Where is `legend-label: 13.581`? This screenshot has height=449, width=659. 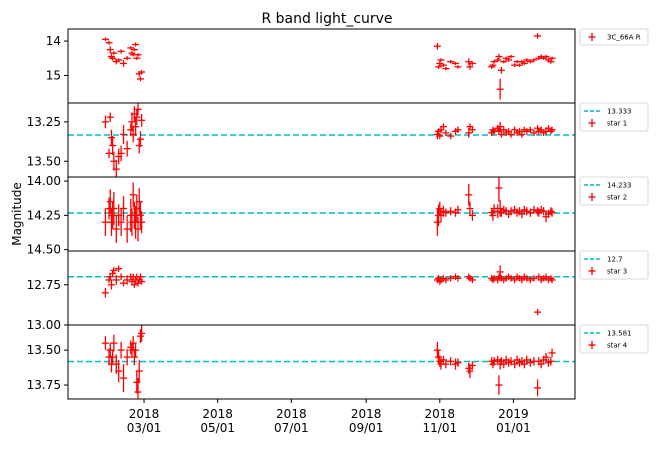
legend-label: 13.581 is located at coordinates (619, 334).